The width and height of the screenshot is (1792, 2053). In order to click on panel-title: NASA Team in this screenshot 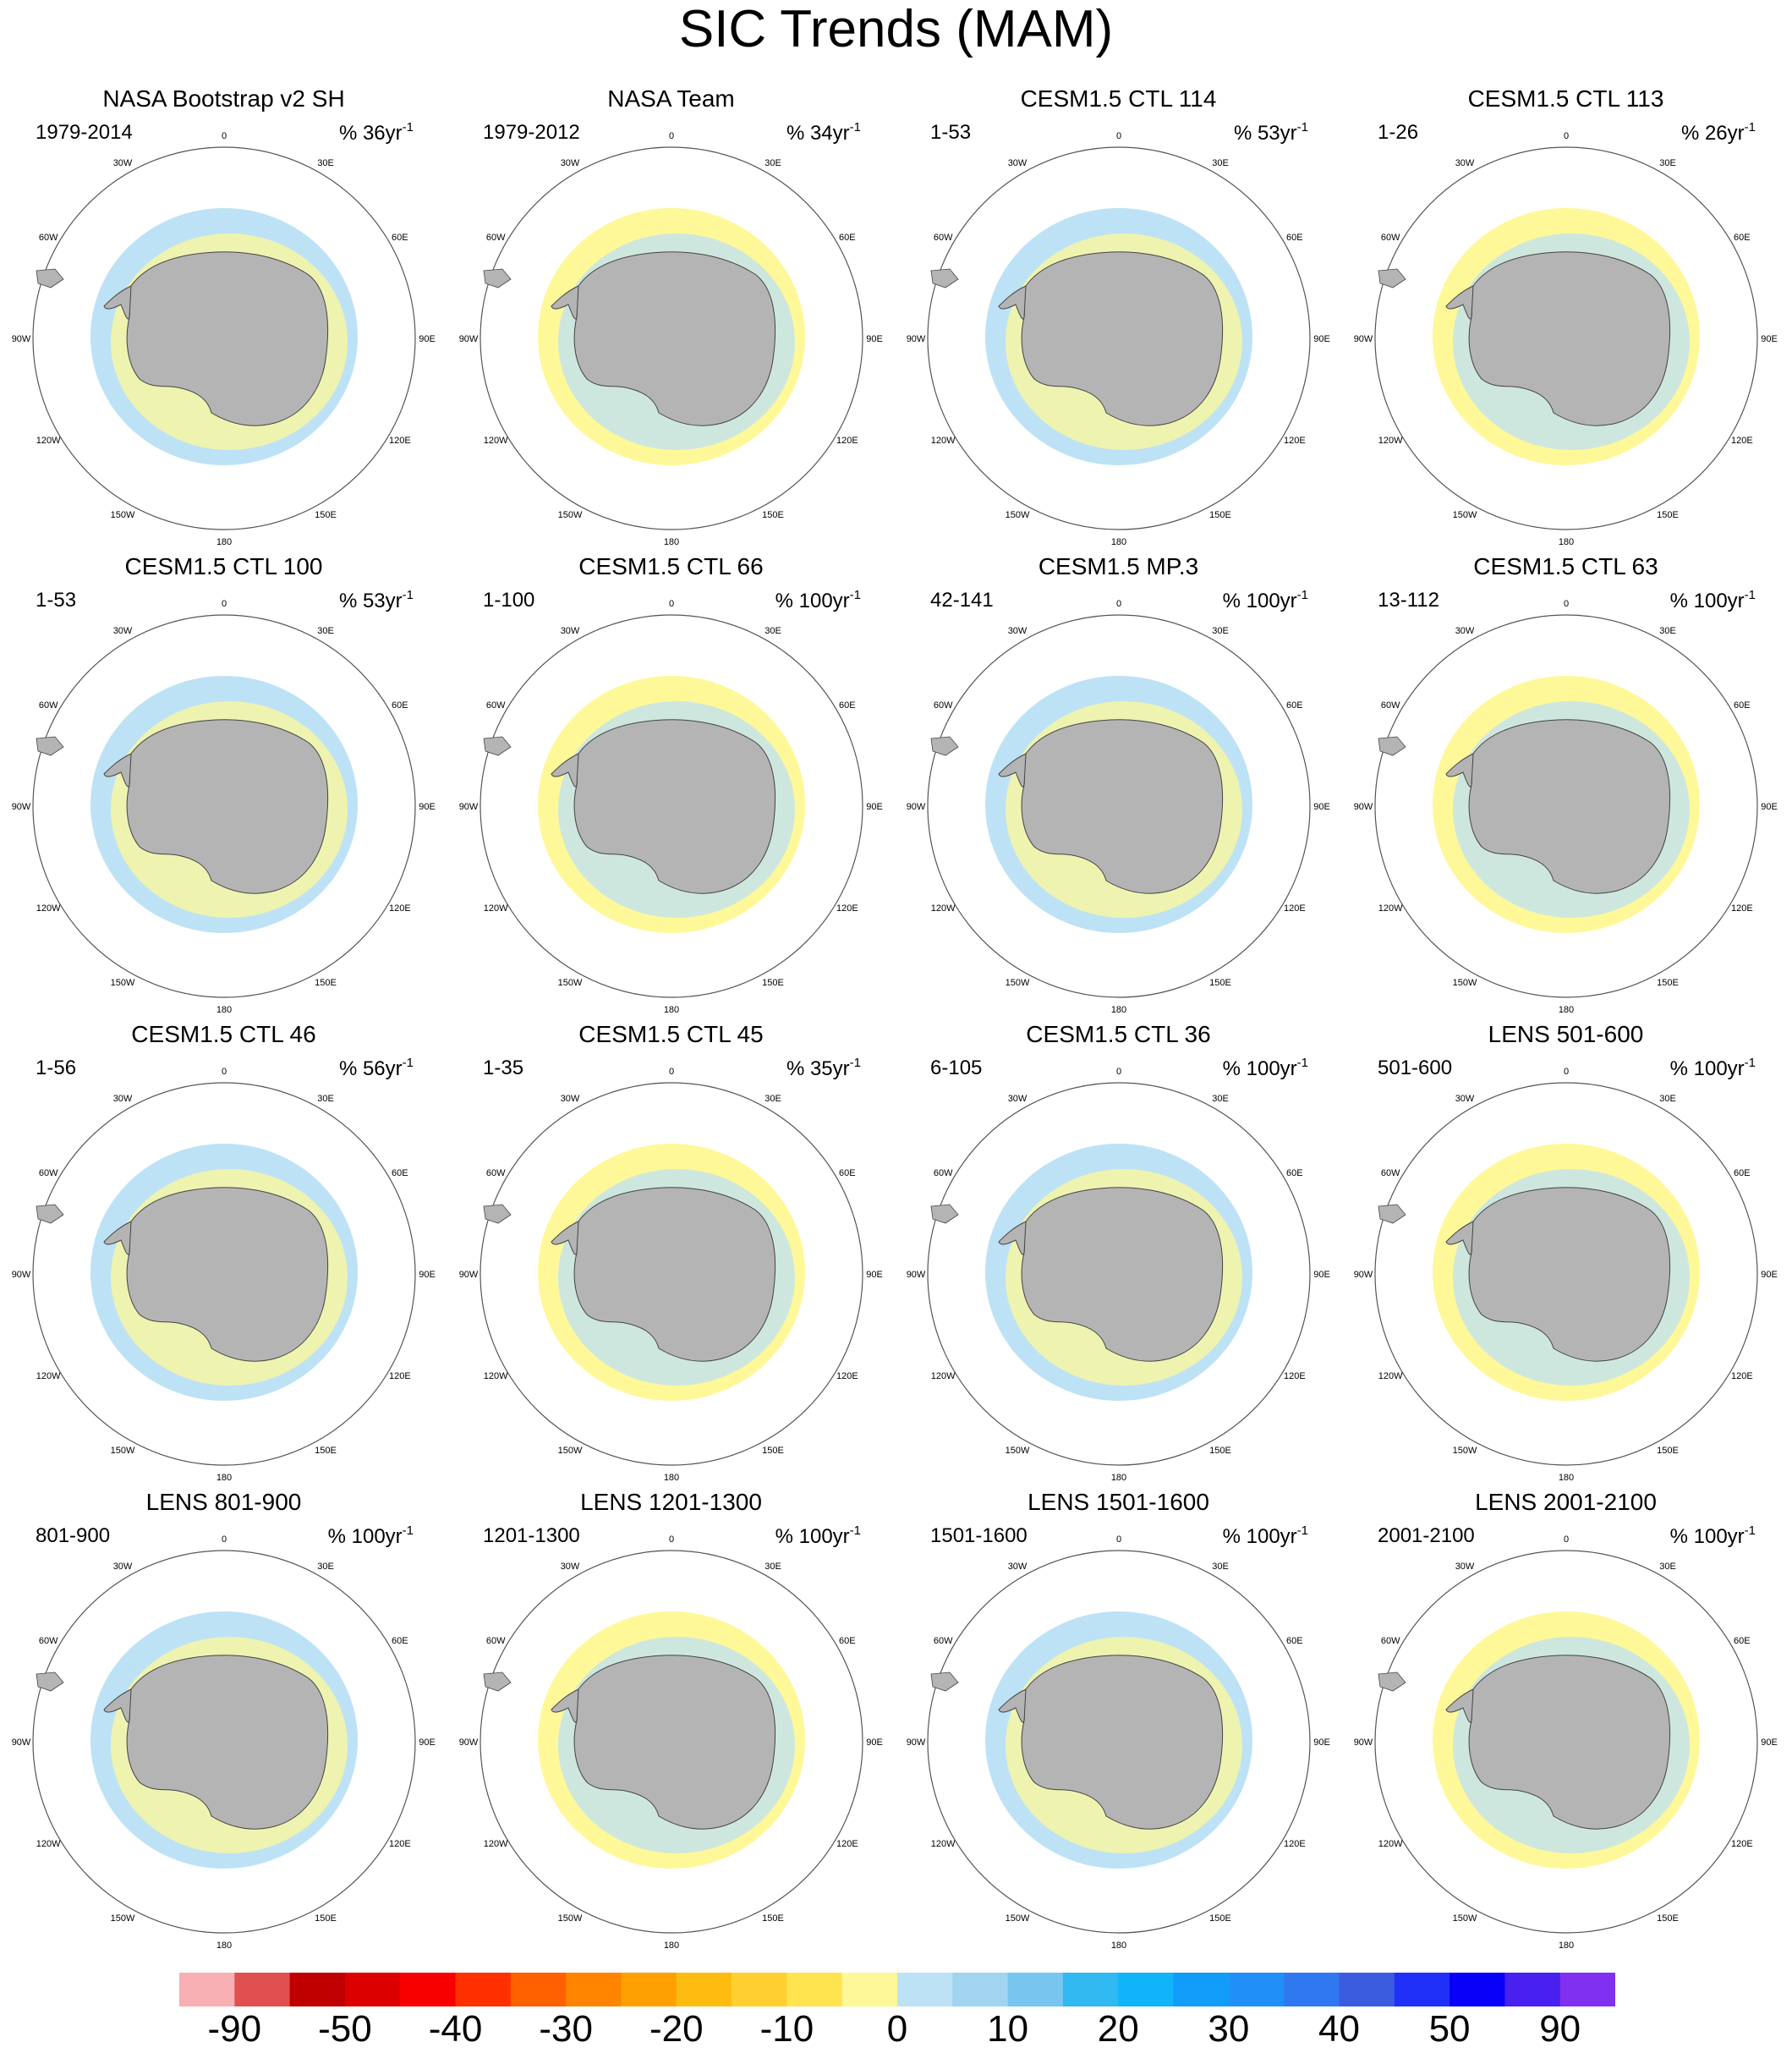, I will do `click(671, 99)`.